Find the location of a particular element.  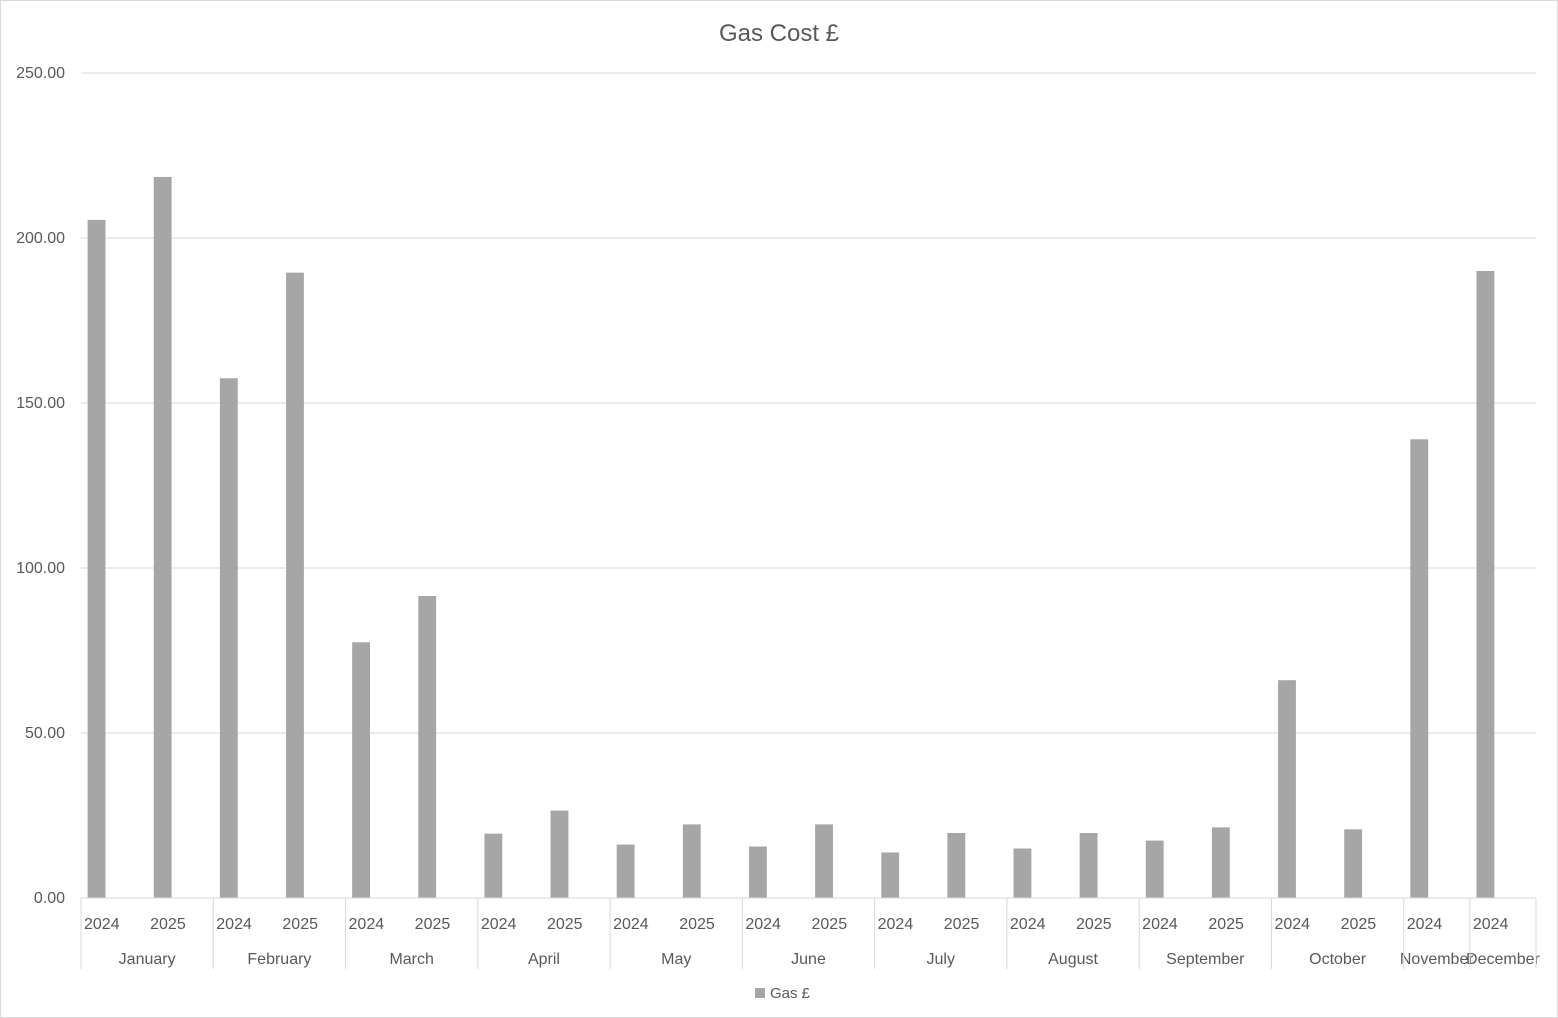

y-tick-label: 0.00 is located at coordinates (49, 898).